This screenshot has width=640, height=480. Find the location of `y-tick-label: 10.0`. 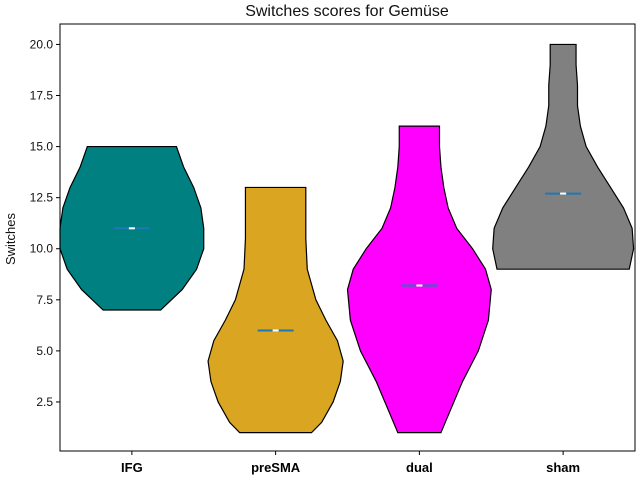

y-tick-label: 10.0 is located at coordinates (42, 249).